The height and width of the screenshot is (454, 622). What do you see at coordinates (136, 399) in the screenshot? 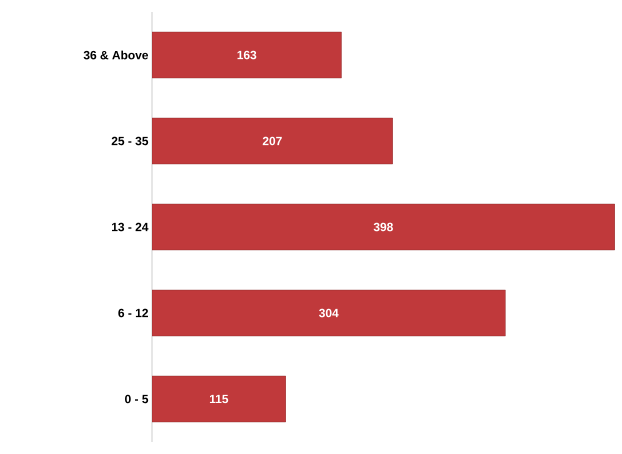
I see `y-tick-label: 0 - 5` at bounding box center [136, 399].